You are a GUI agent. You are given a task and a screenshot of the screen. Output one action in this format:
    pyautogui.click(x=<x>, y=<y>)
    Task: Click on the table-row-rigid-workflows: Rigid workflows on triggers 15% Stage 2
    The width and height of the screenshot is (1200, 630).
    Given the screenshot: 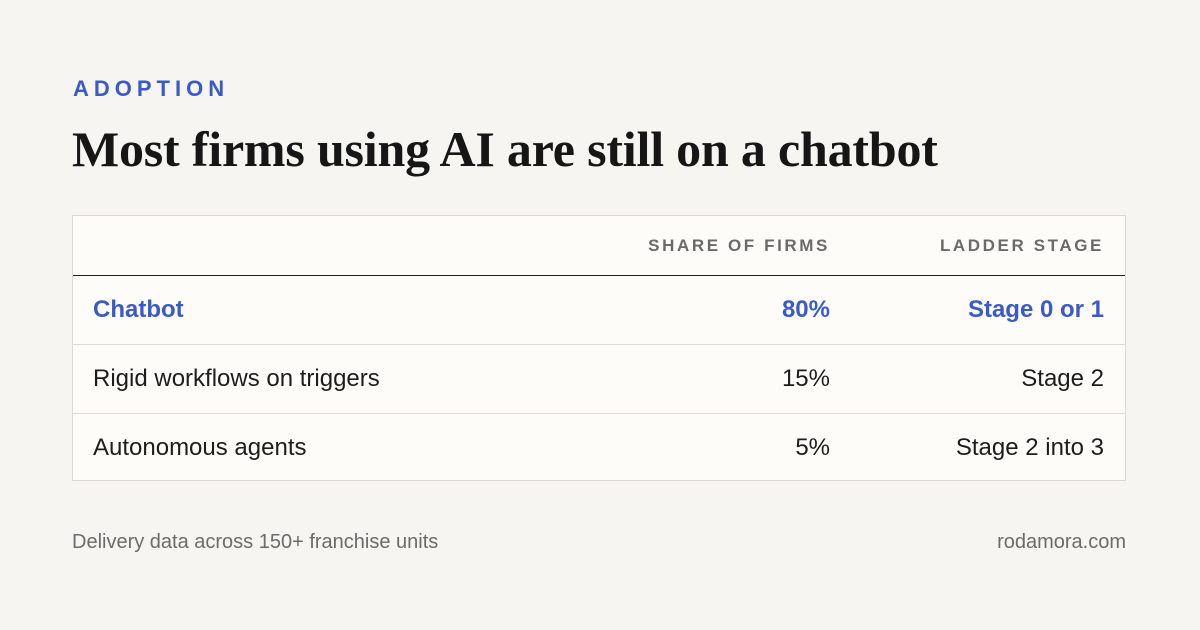 What is the action you would take?
    pyautogui.click(x=599, y=379)
    